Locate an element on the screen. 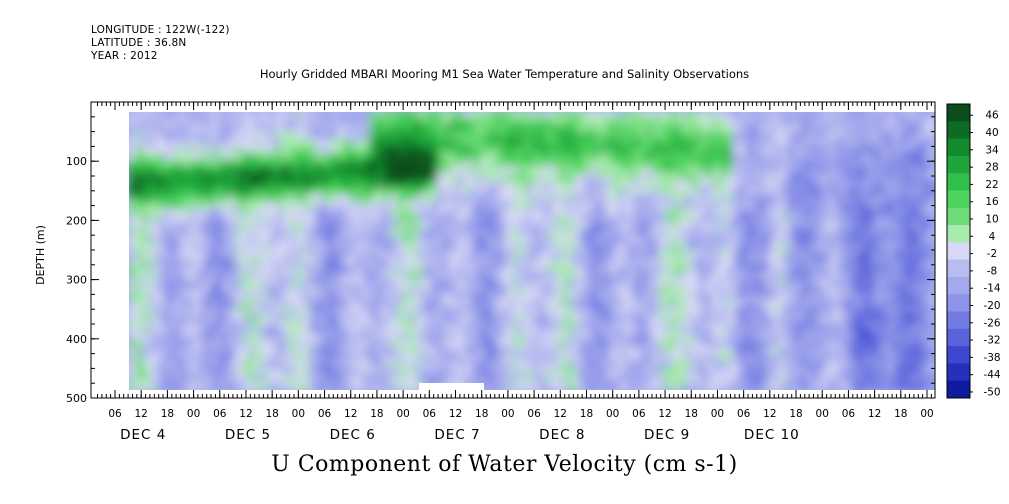 The height and width of the screenshot is (504, 1009). colorbar-label: -26 is located at coordinates (991, 323).